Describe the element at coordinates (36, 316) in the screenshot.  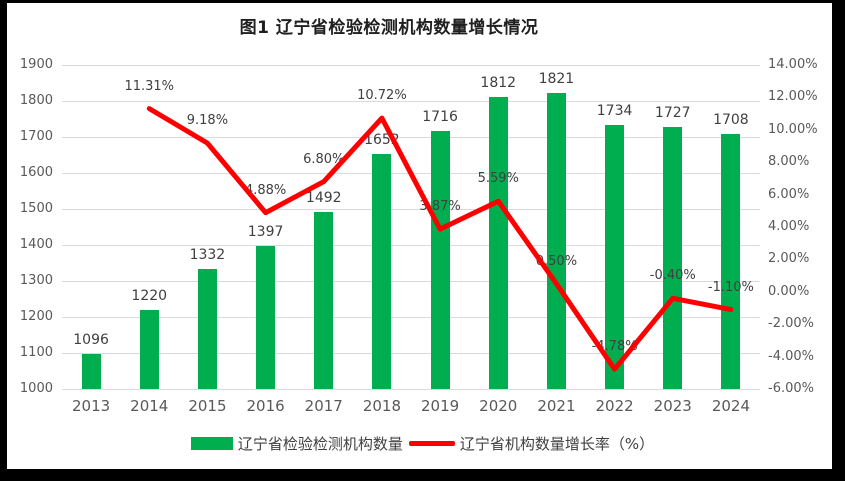
I see `y-axis-tick-left: 1200` at that location.